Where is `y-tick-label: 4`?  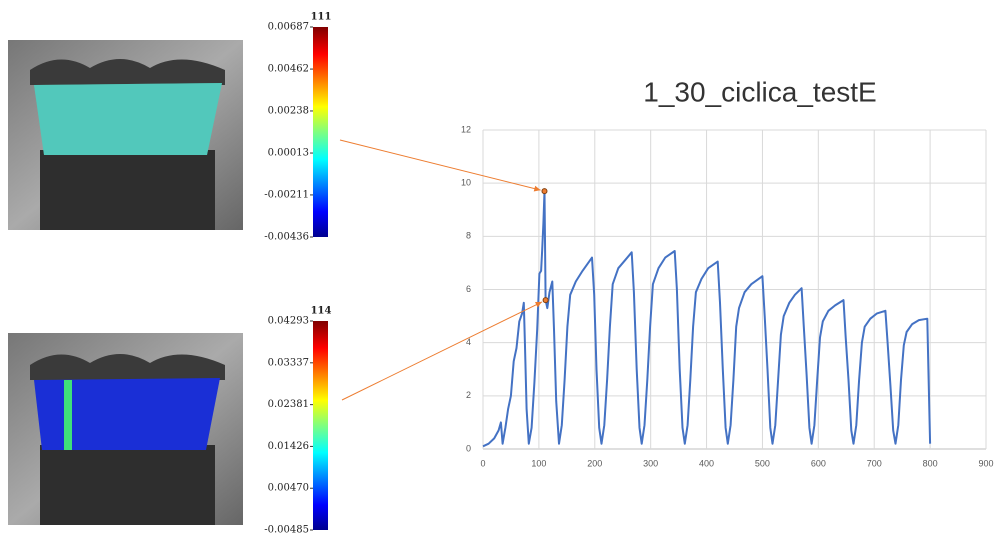 y-tick-label: 4 is located at coordinates (468, 342).